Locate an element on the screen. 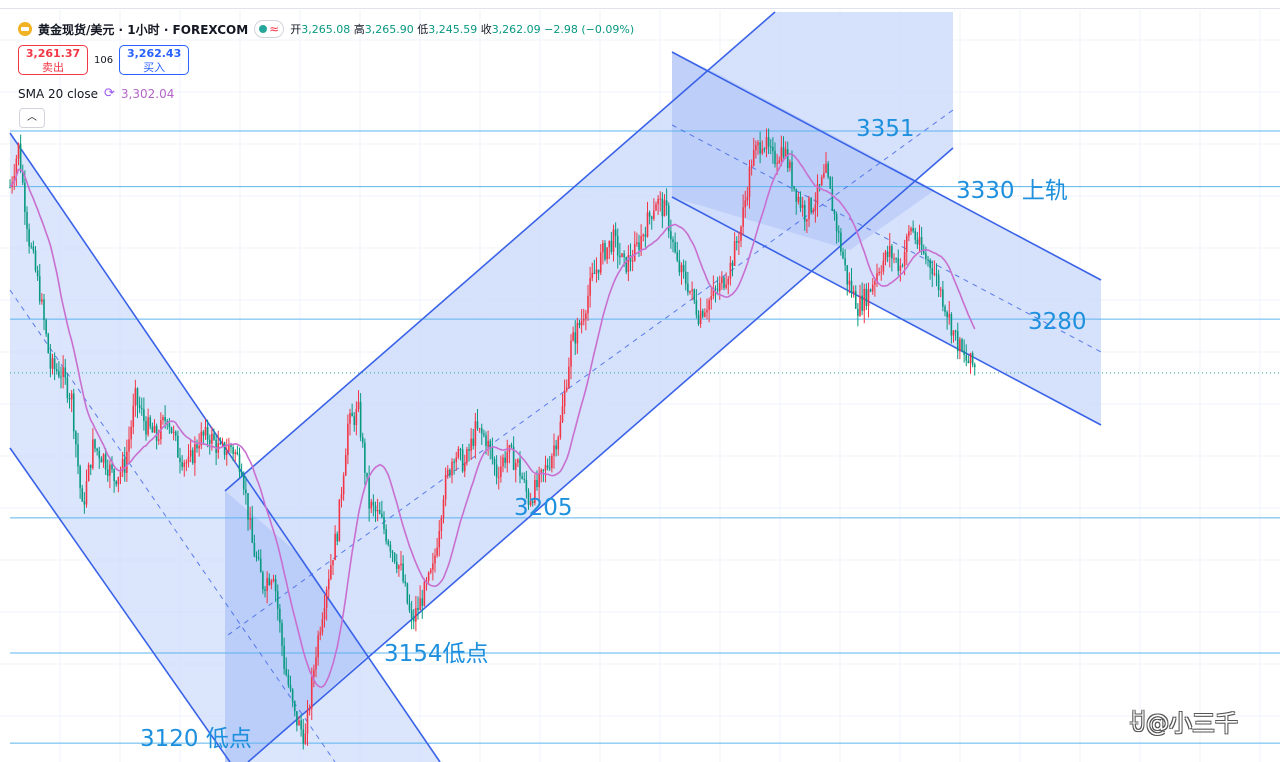 Image resolution: width=1280 pixels, height=762 pixels. indicator-legend: SMA 20 close ⟳ 3,302.04 is located at coordinates (96, 93).